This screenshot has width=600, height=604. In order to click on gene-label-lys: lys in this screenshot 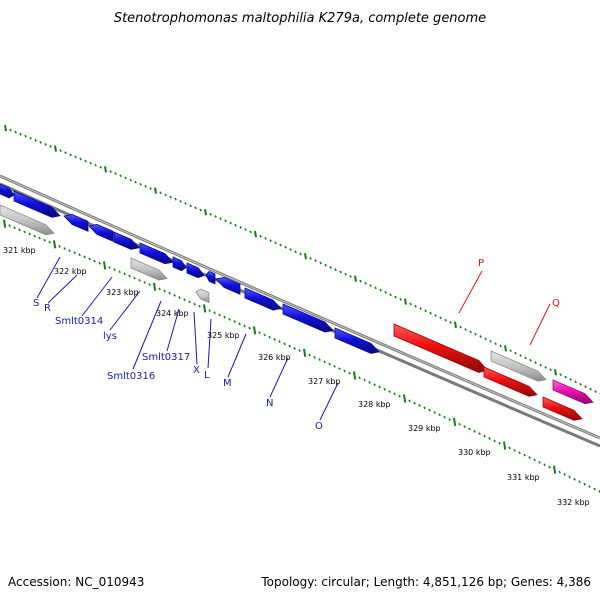, I will do `click(110, 336)`.